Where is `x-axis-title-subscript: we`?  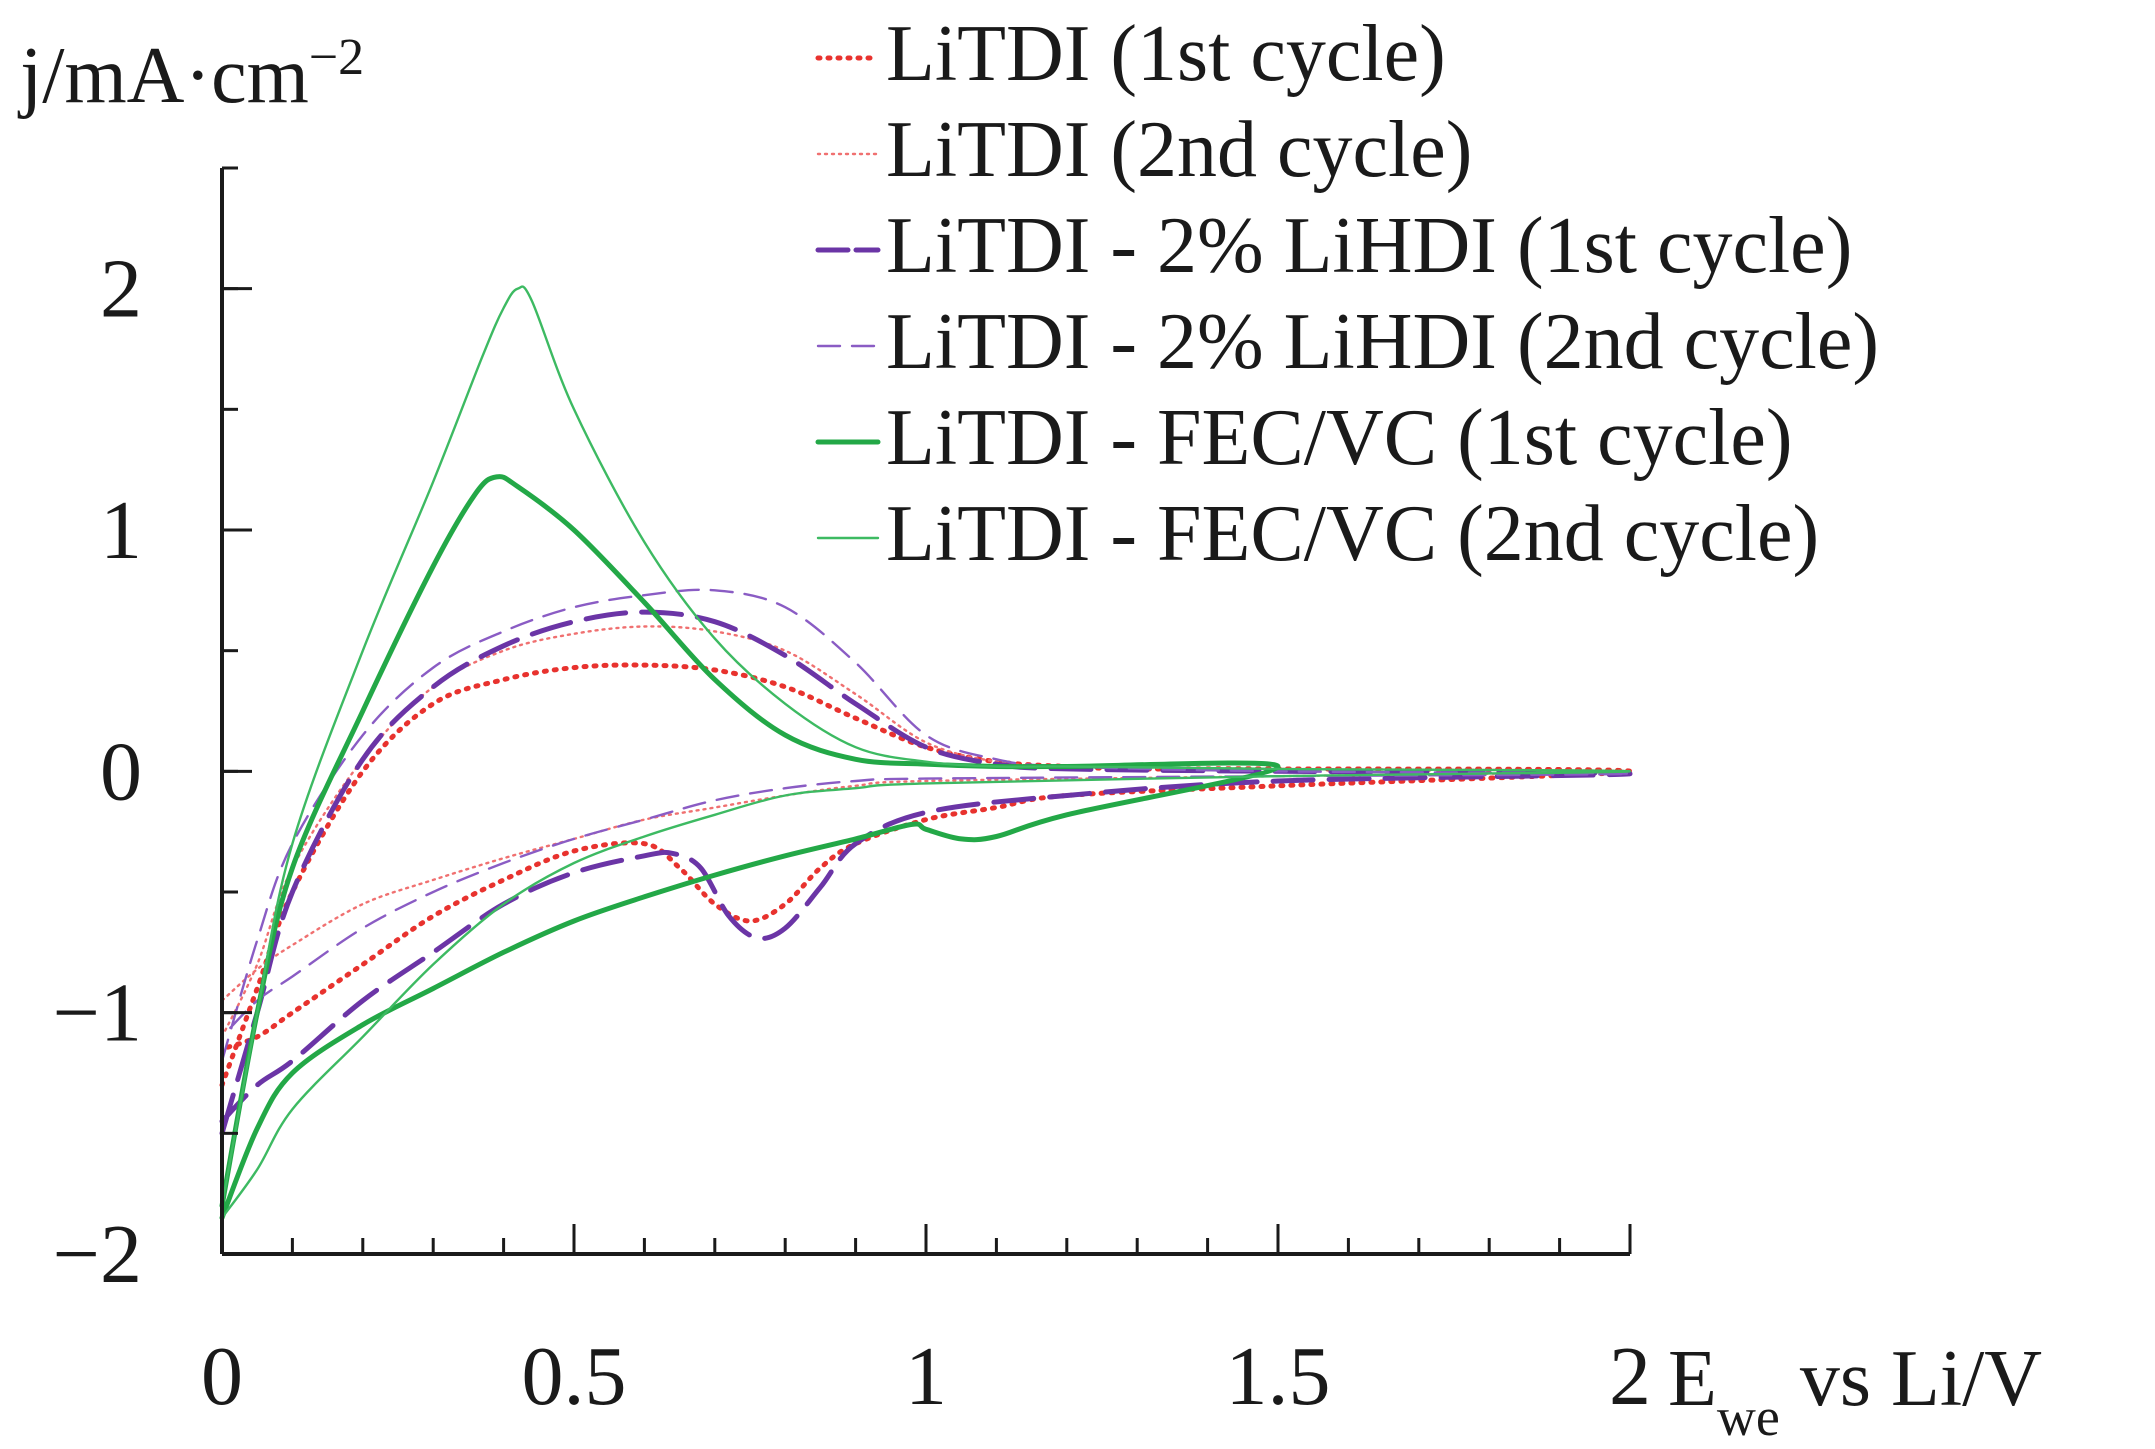 x-axis-title-subscript: we is located at coordinates (1748, 1417).